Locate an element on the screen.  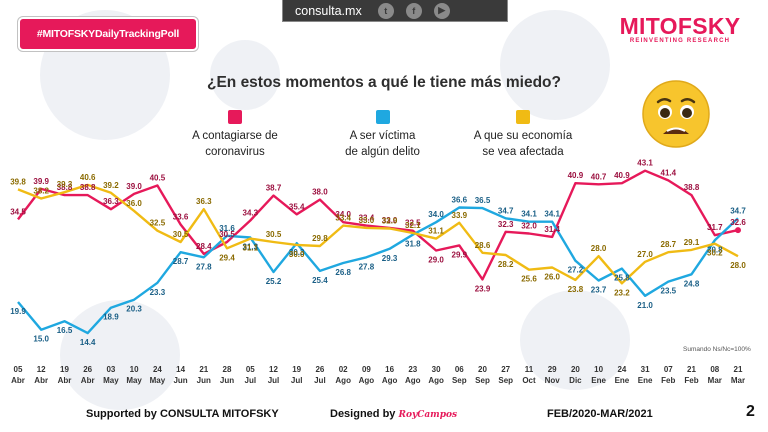
legend-swatch-pink is located at coordinates (235, 117).